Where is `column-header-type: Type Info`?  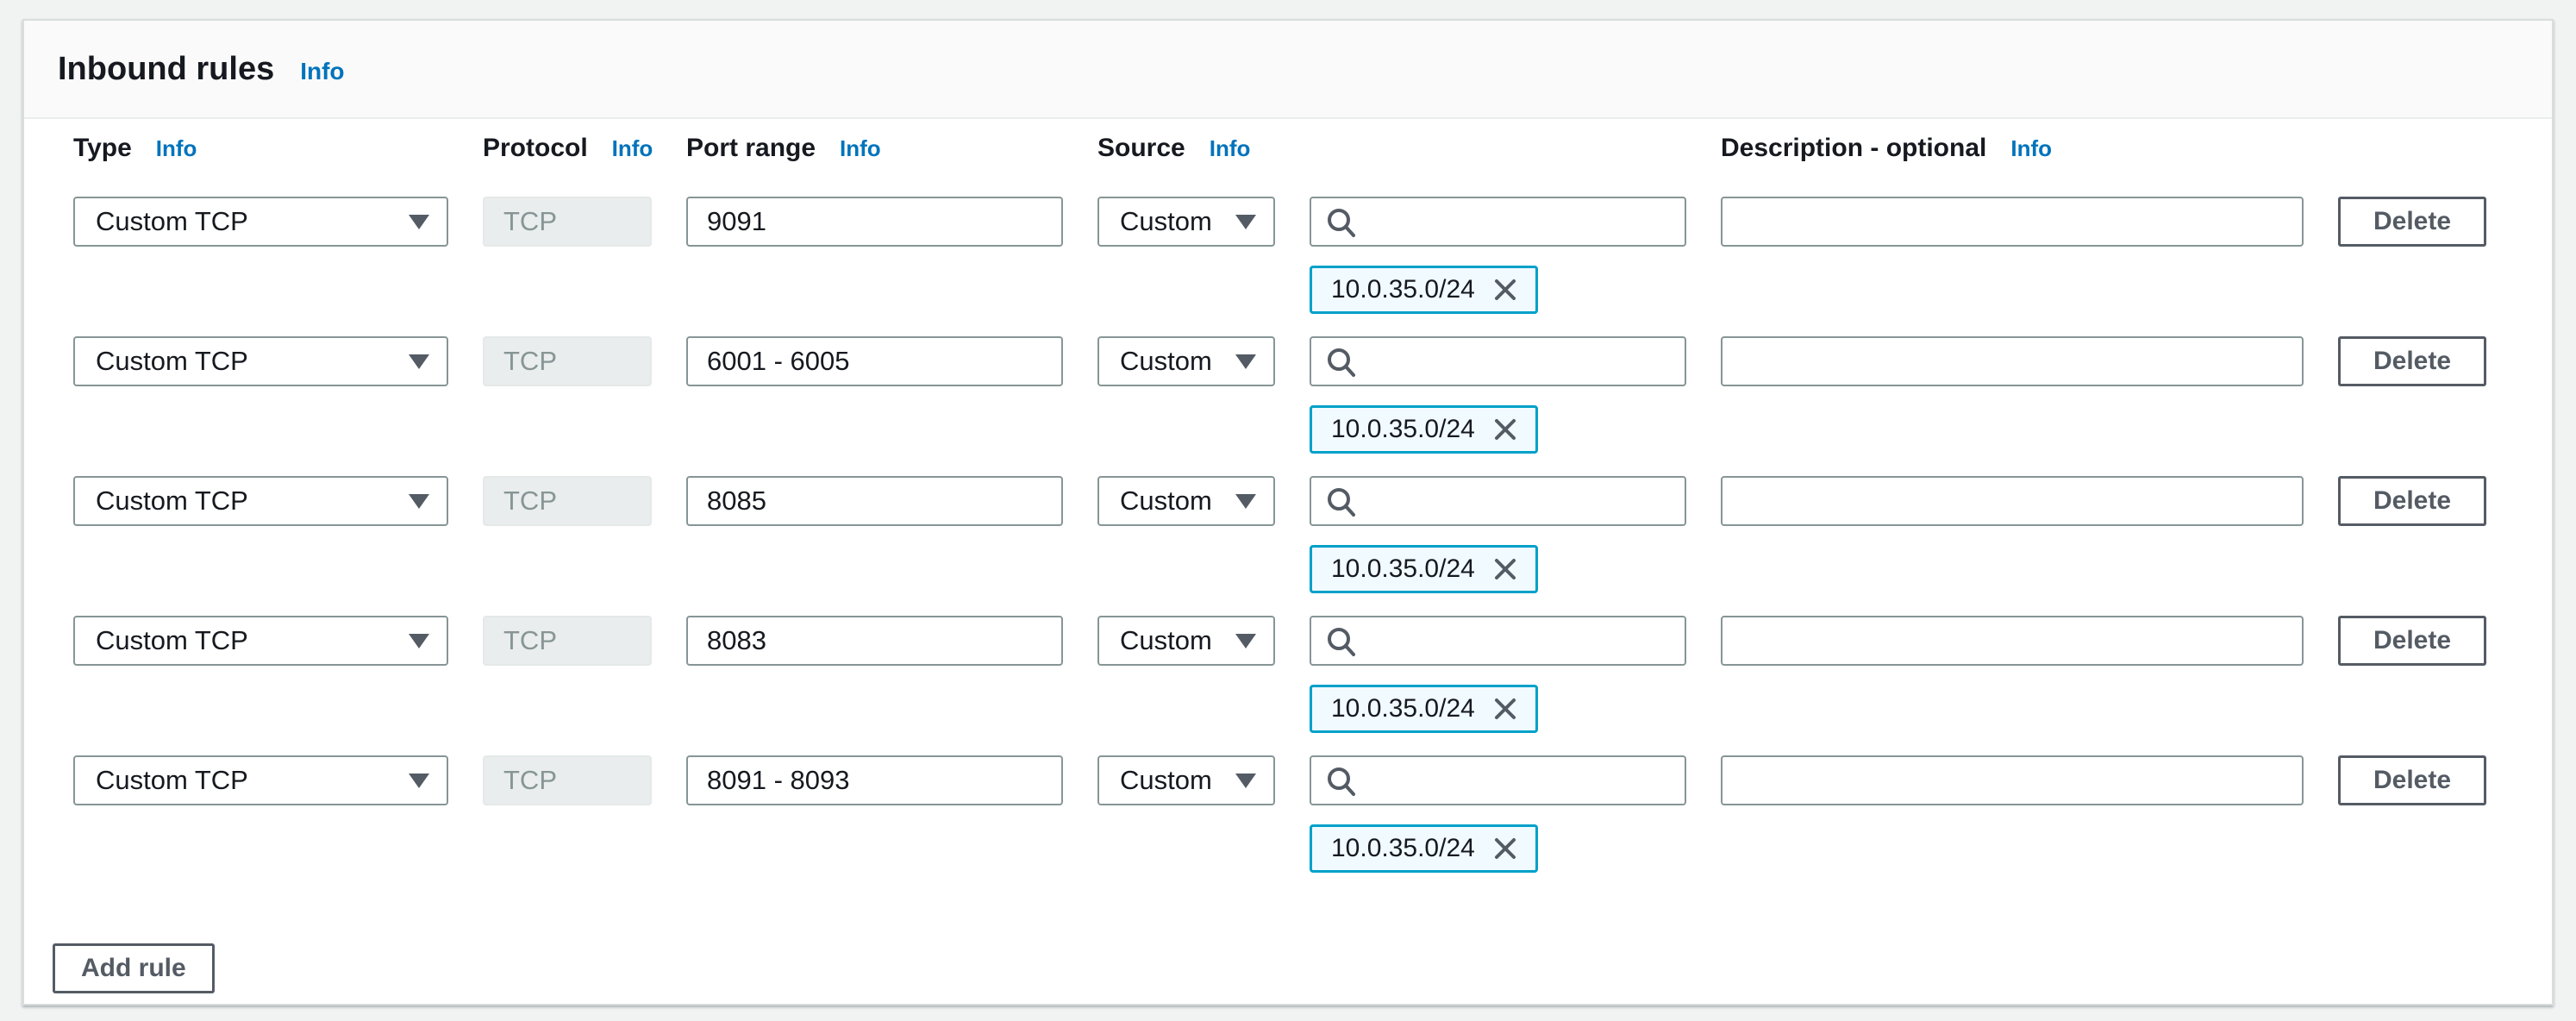
column-header-type: Type Info is located at coordinates (260, 148).